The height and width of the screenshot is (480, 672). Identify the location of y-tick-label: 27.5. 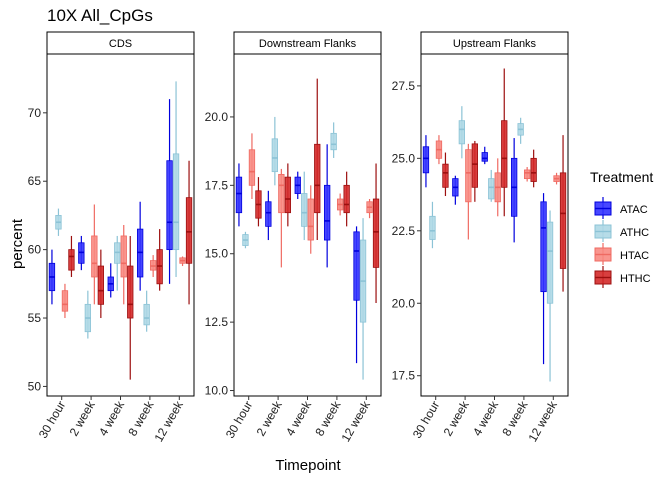
(404, 86).